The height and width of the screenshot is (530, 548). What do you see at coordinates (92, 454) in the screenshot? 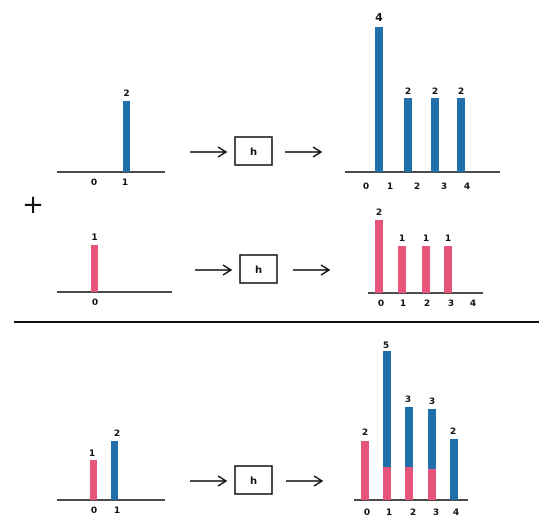
I see `bottom-input-value-0: 1` at bounding box center [92, 454].